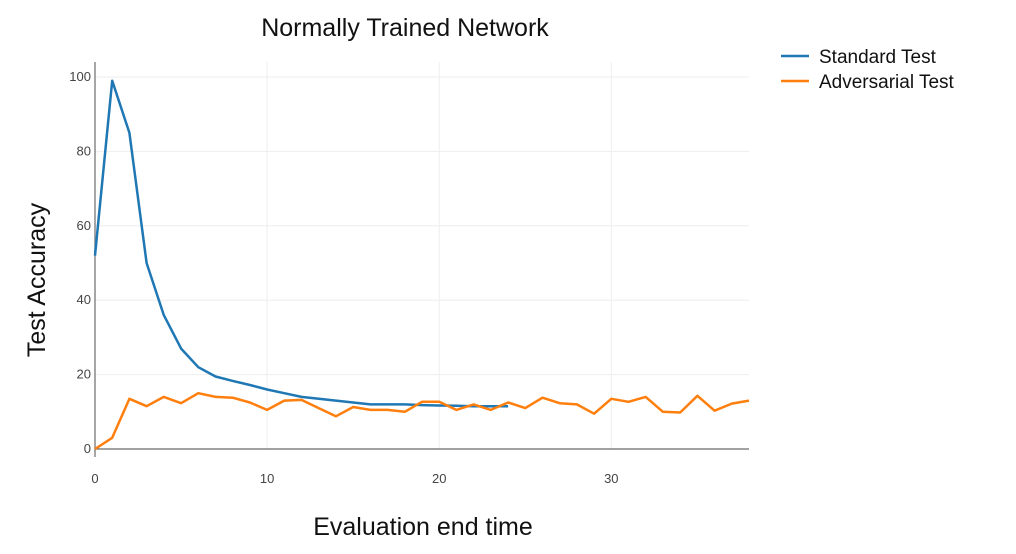 Image resolution: width=1016 pixels, height=554 pixels. Describe the element at coordinates (84, 225) in the screenshot. I see `y-tick-label: 60` at that location.